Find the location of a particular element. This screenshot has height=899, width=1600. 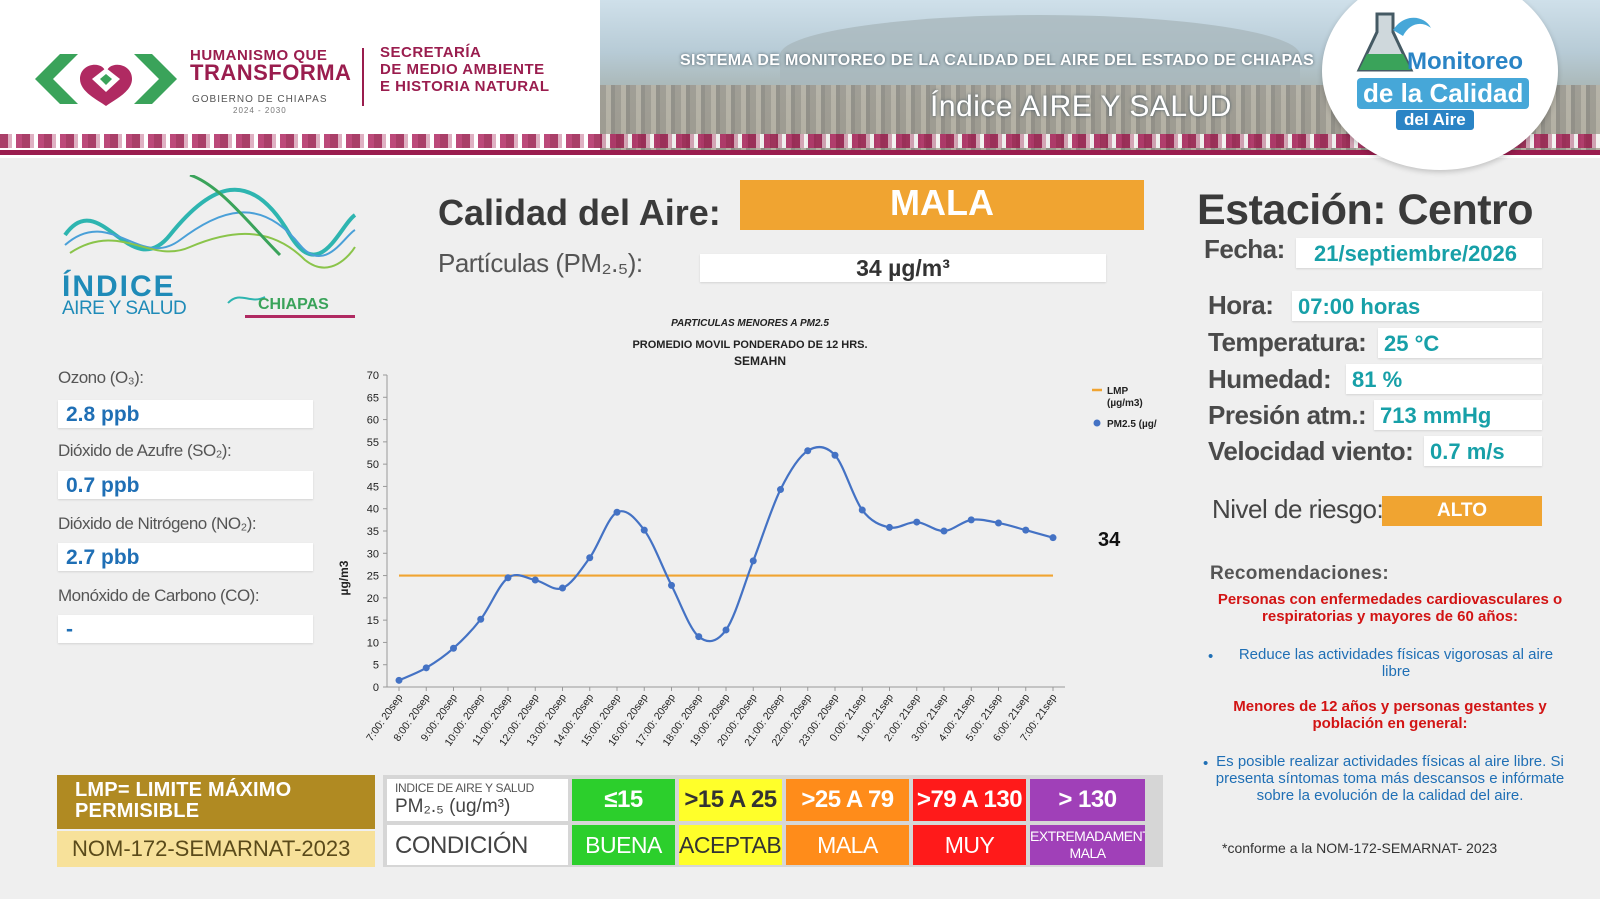

particles-label: Partículas (PM₂.₅): is located at coordinates (540, 263).